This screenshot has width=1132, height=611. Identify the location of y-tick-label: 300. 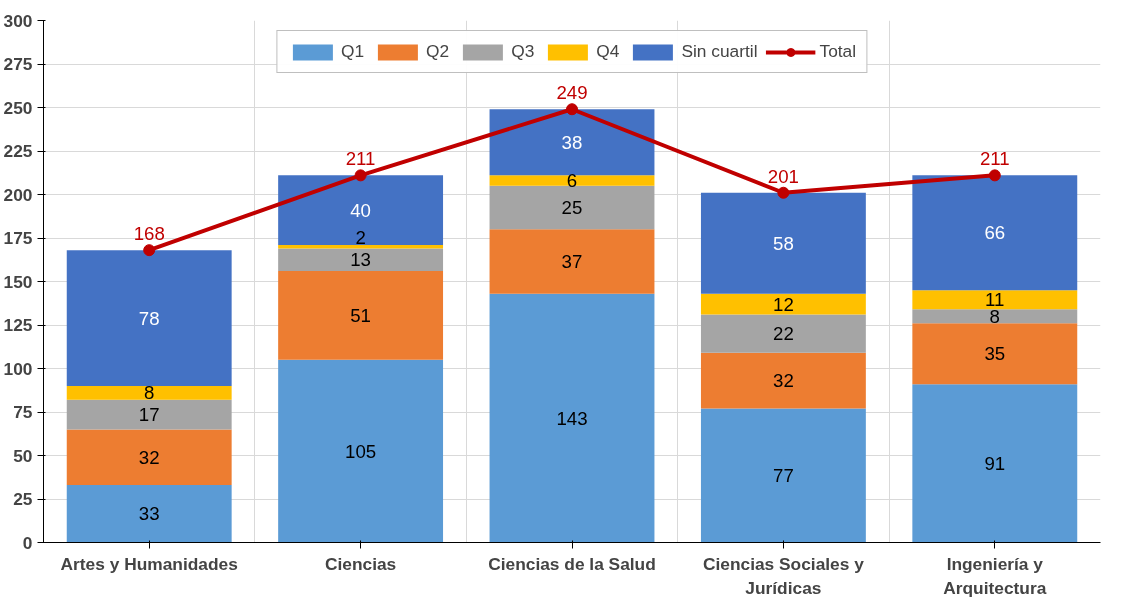
(18, 20).